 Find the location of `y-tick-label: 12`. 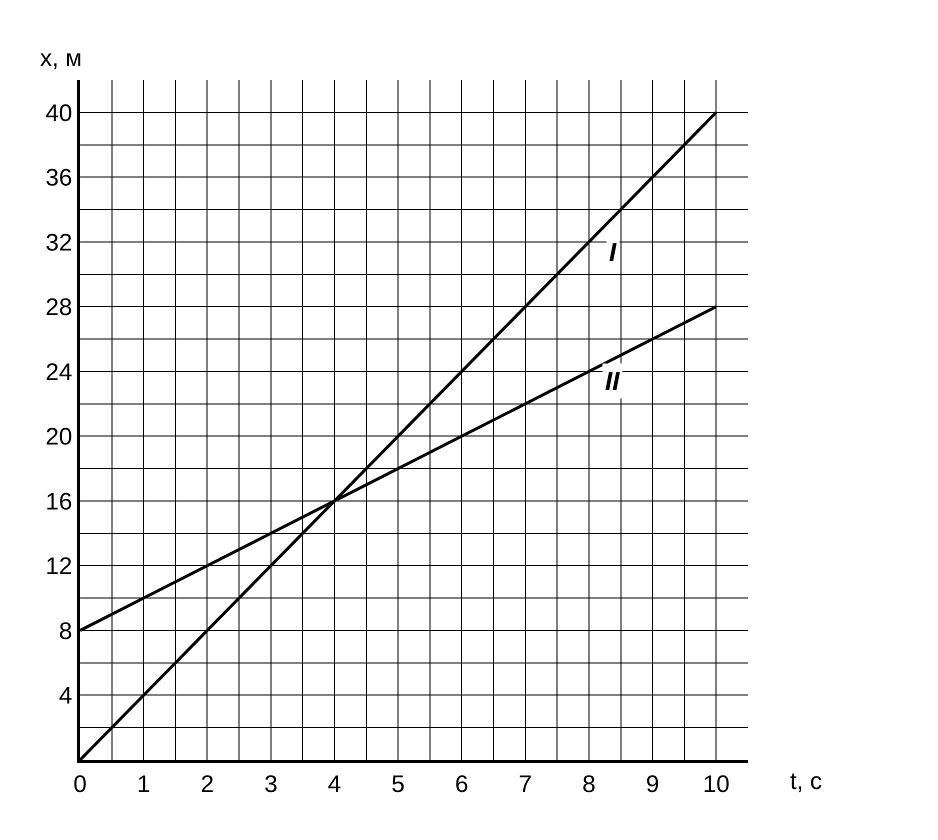

y-tick-label: 12 is located at coordinates (58, 566).